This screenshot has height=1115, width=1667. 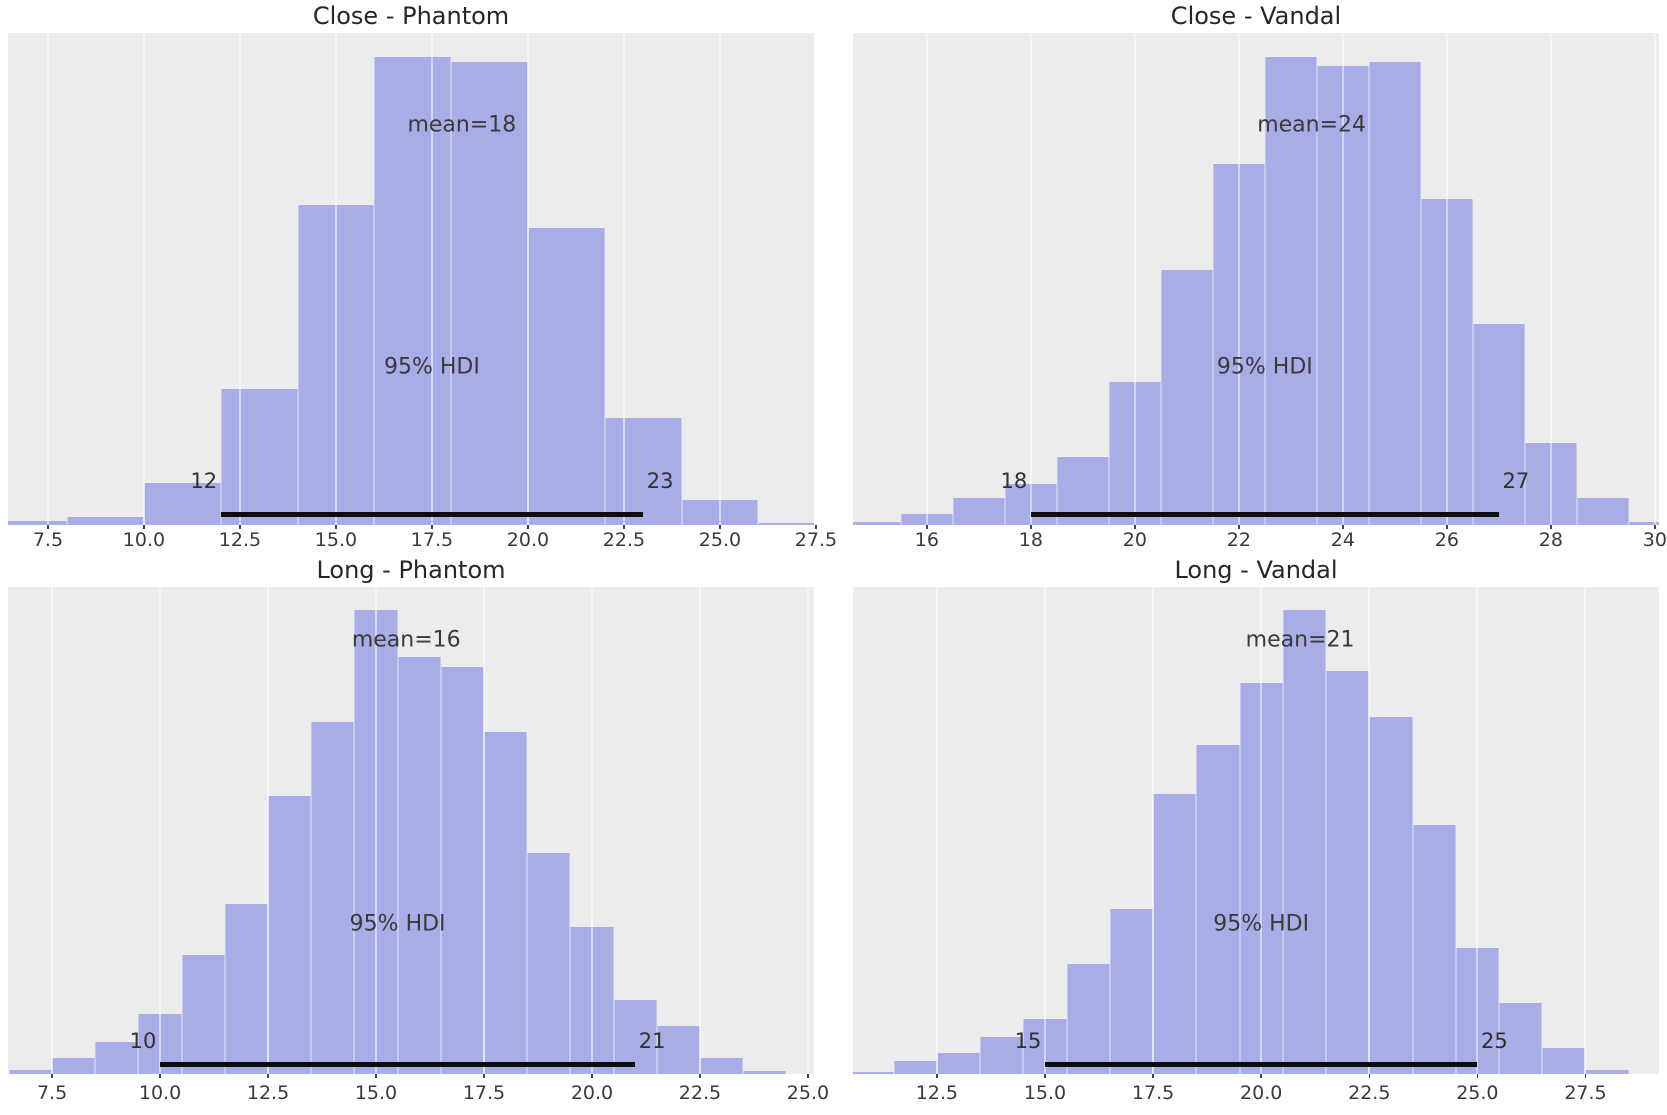 What do you see at coordinates (1300, 640) in the screenshot?
I see `mean-label: mean=21` at bounding box center [1300, 640].